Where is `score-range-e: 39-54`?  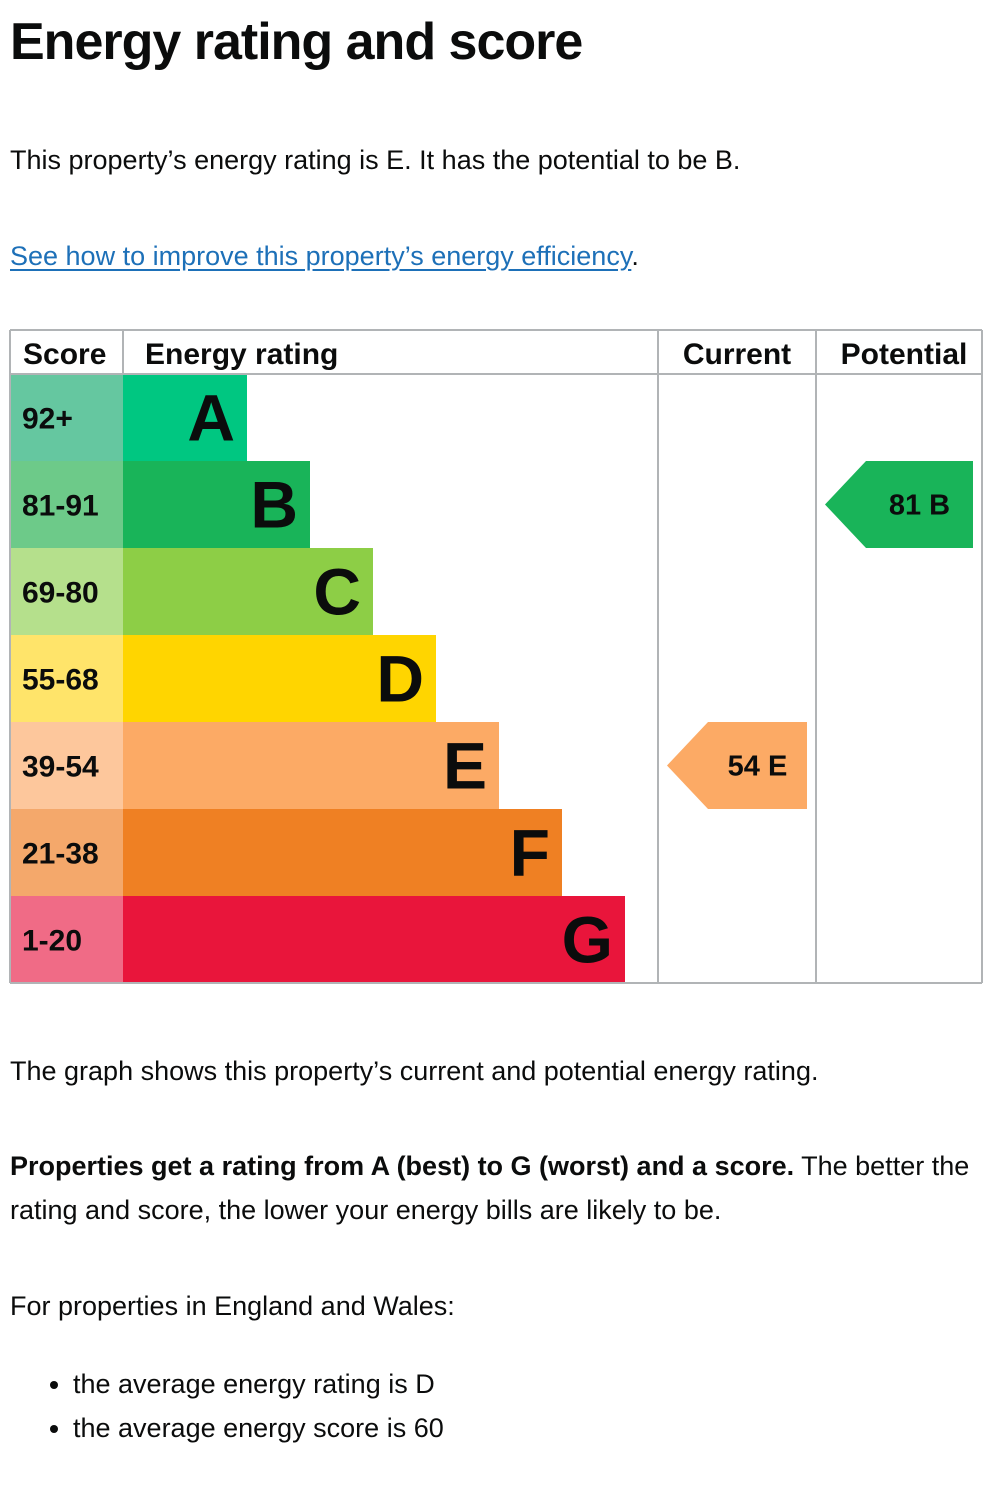 score-range-e: 39-54 is located at coordinates (60, 767).